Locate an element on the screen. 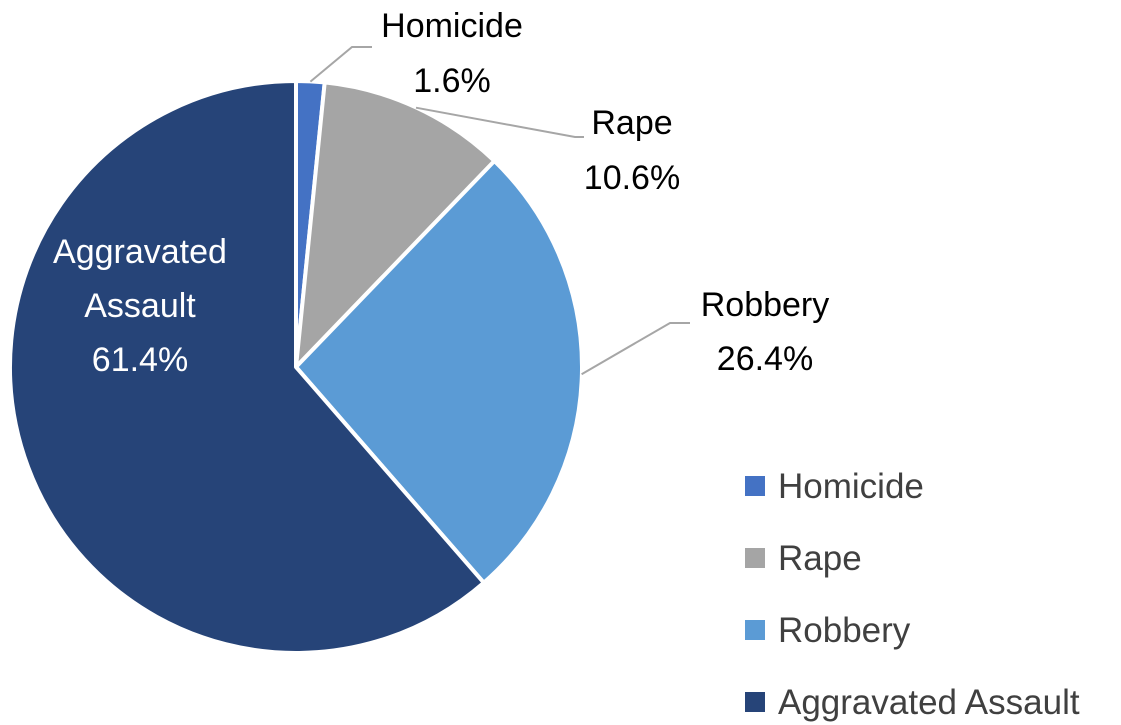 This screenshot has width=1121, height=725. legend-label-rape: Rape is located at coordinates (820, 558).